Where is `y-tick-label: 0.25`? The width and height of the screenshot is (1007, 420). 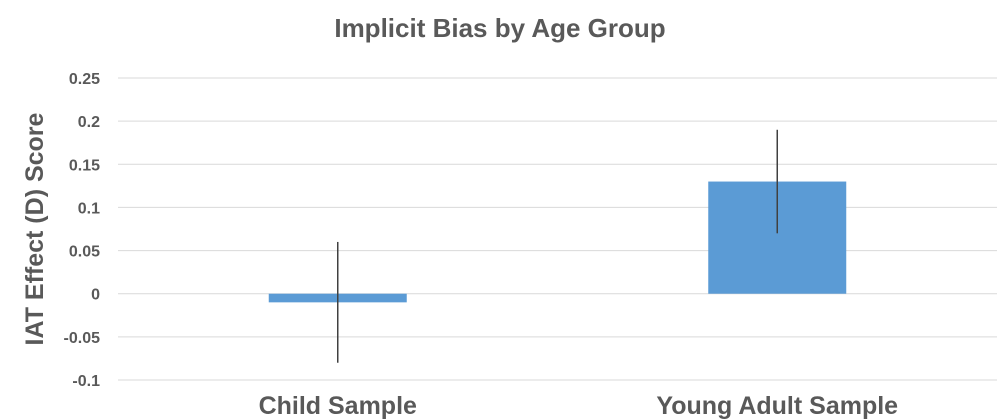 y-tick-label: 0.25 is located at coordinates (84, 79).